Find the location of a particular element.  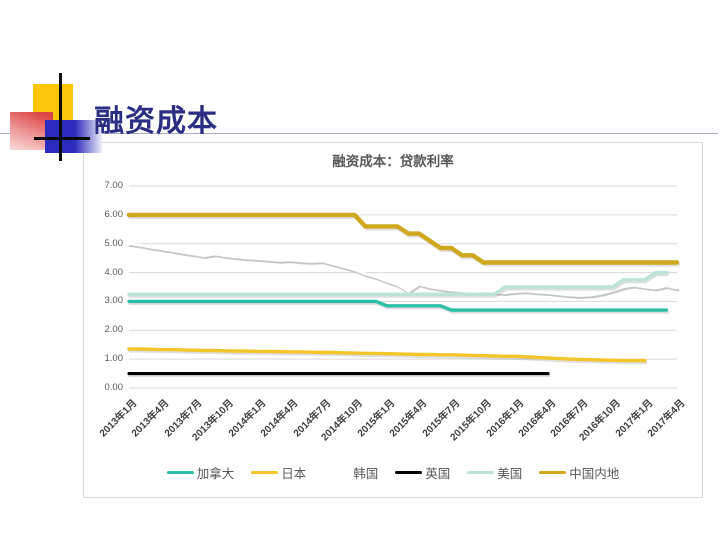

y-axis-label: 3.00 is located at coordinates (114, 301).